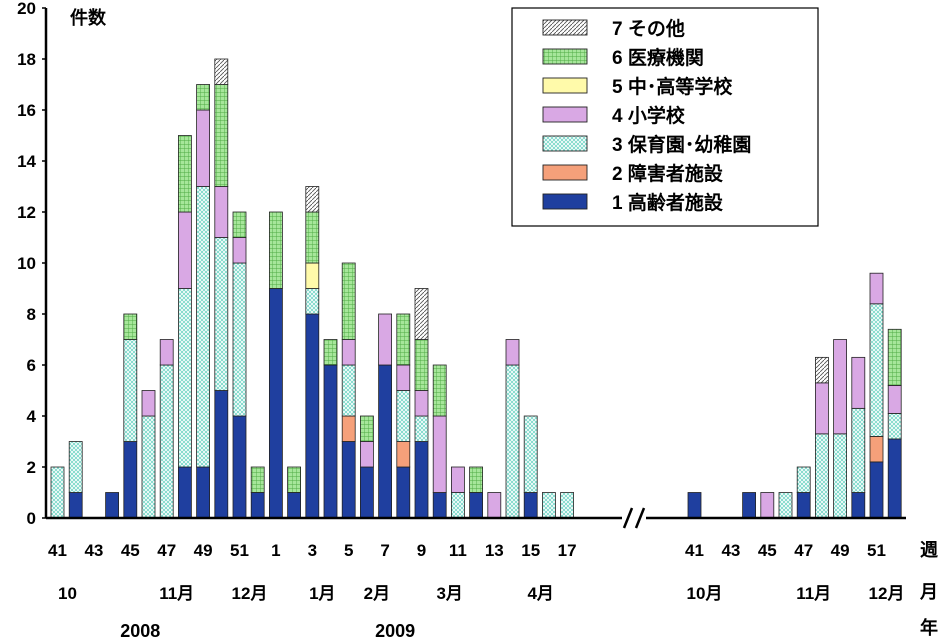 The width and height of the screenshot is (942, 644). I want to click on x-tick-label: 47, so click(166, 550).